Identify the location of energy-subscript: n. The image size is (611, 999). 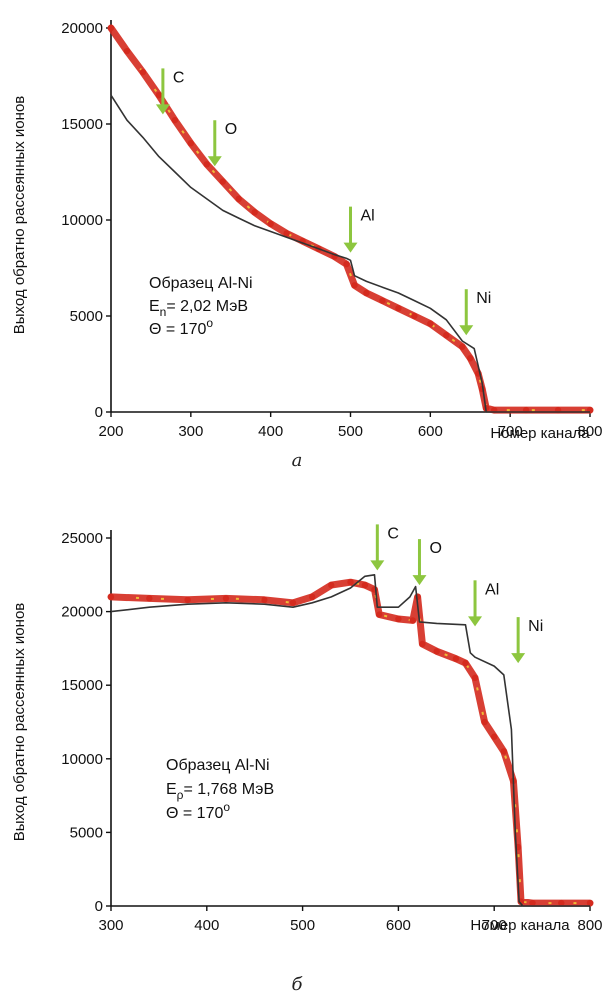
(163, 312).